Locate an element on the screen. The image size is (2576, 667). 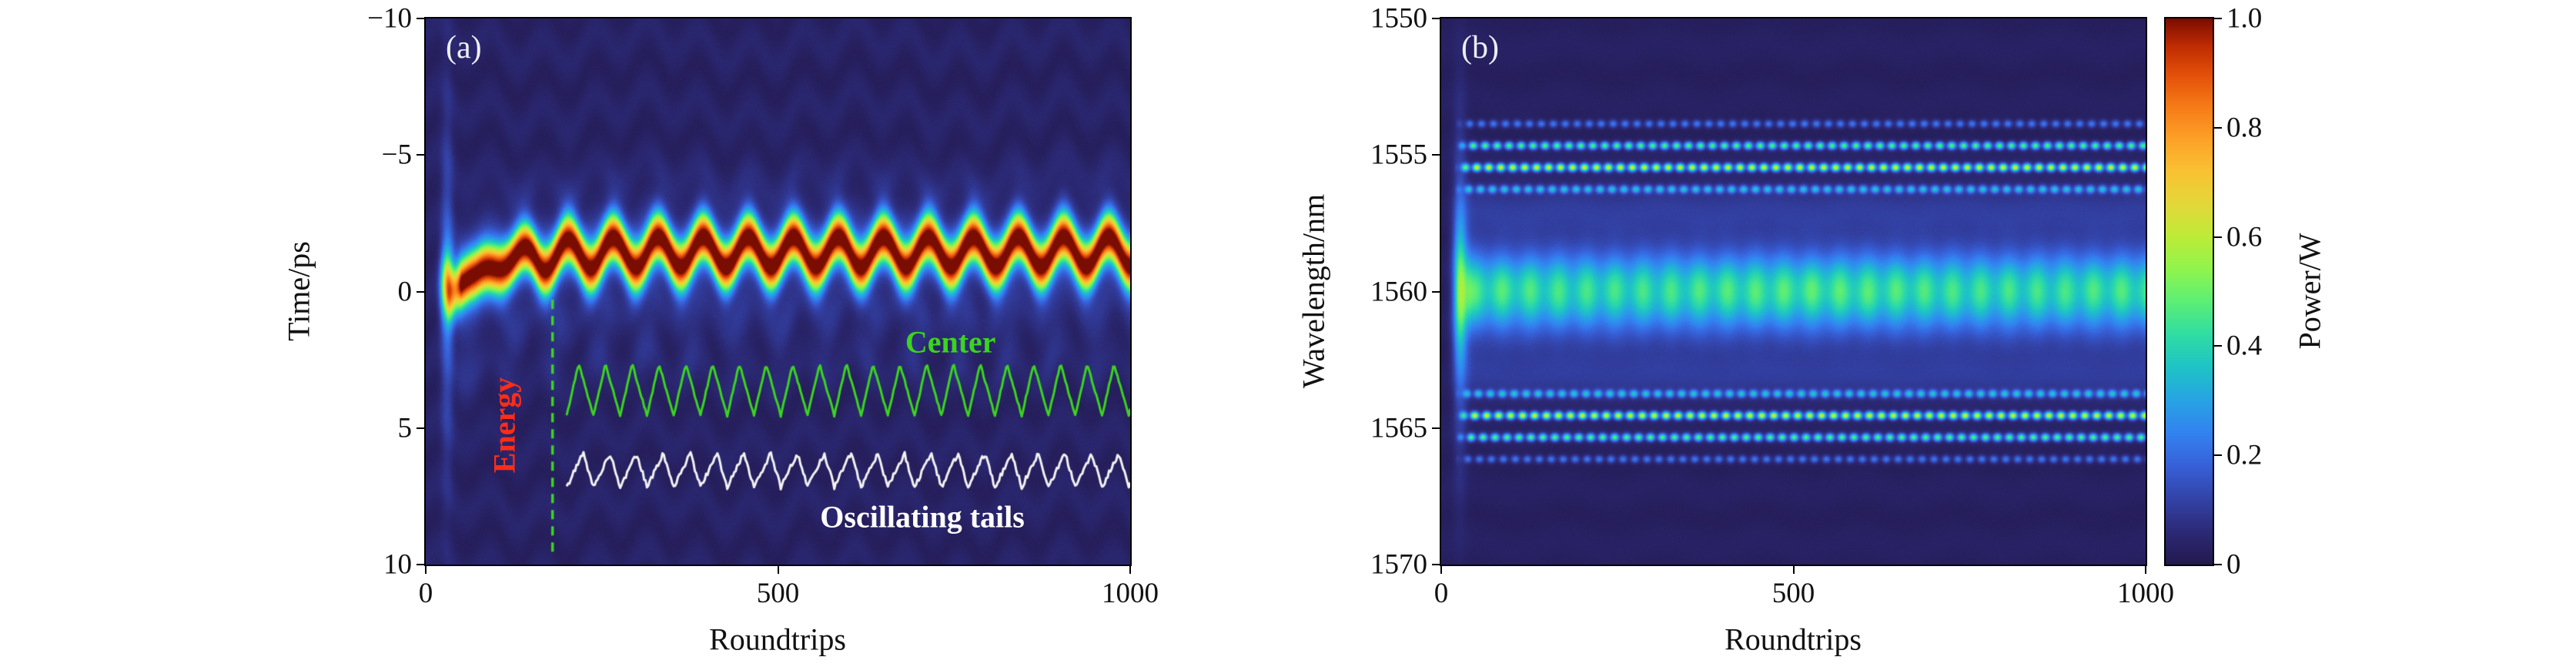
panel-a-x-tick-label: 0 is located at coordinates (425, 593).